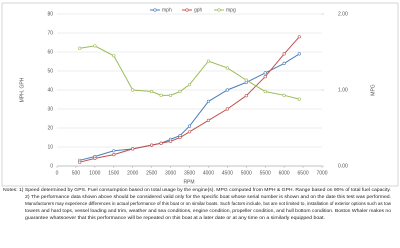 This screenshot has width=400, height=248. I want to click on x-tick-label: 1000, so click(94, 173).